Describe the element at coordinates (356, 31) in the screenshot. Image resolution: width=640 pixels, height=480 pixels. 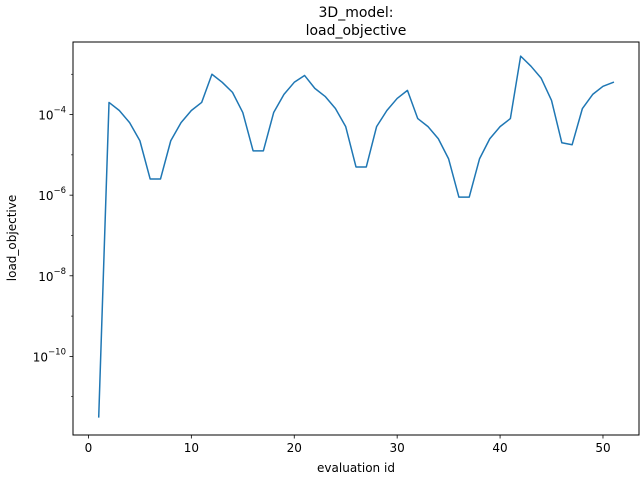
I see `chart-title-line-2: load_objective` at that location.